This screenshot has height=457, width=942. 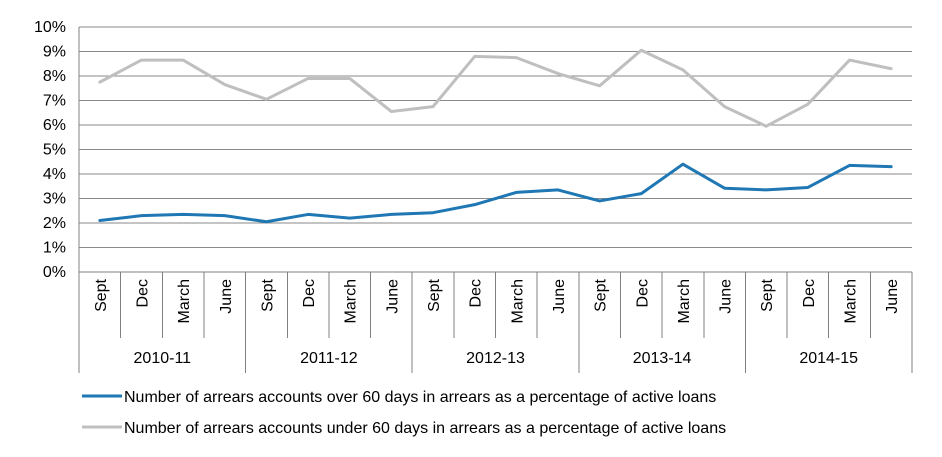 I want to click on y-tick-label: 1%, so click(x=54, y=248).